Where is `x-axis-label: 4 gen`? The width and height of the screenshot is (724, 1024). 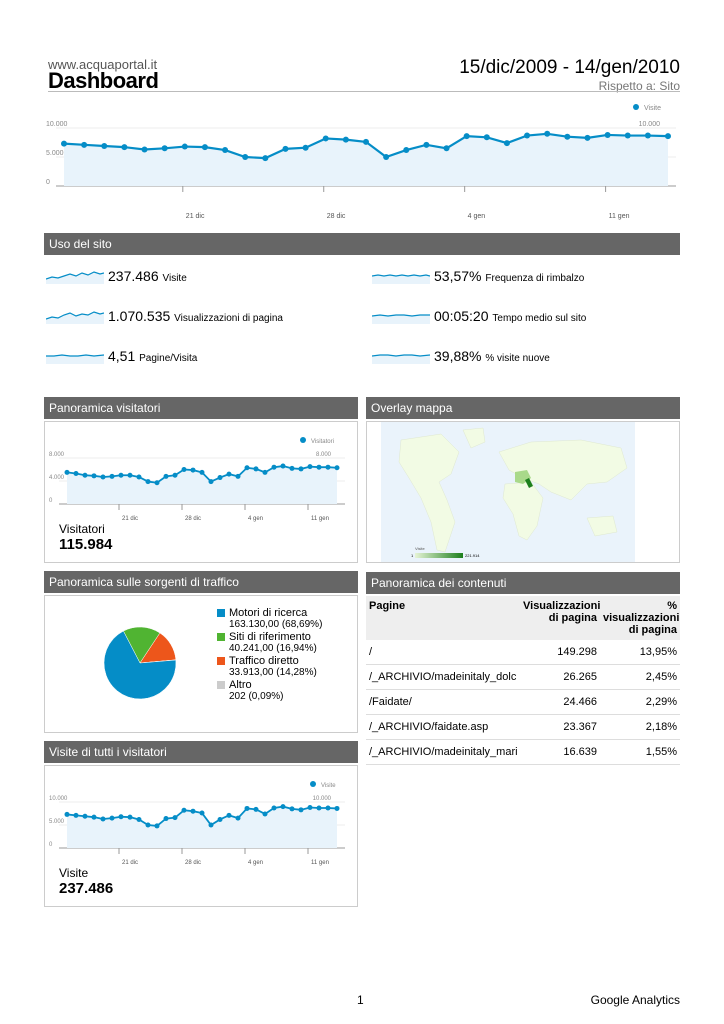
x-axis-label: 4 gen is located at coordinates (255, 863).